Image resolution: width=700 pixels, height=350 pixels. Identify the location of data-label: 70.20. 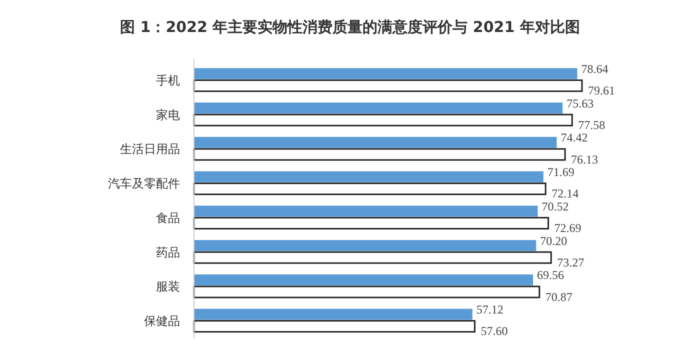
(554, 241).